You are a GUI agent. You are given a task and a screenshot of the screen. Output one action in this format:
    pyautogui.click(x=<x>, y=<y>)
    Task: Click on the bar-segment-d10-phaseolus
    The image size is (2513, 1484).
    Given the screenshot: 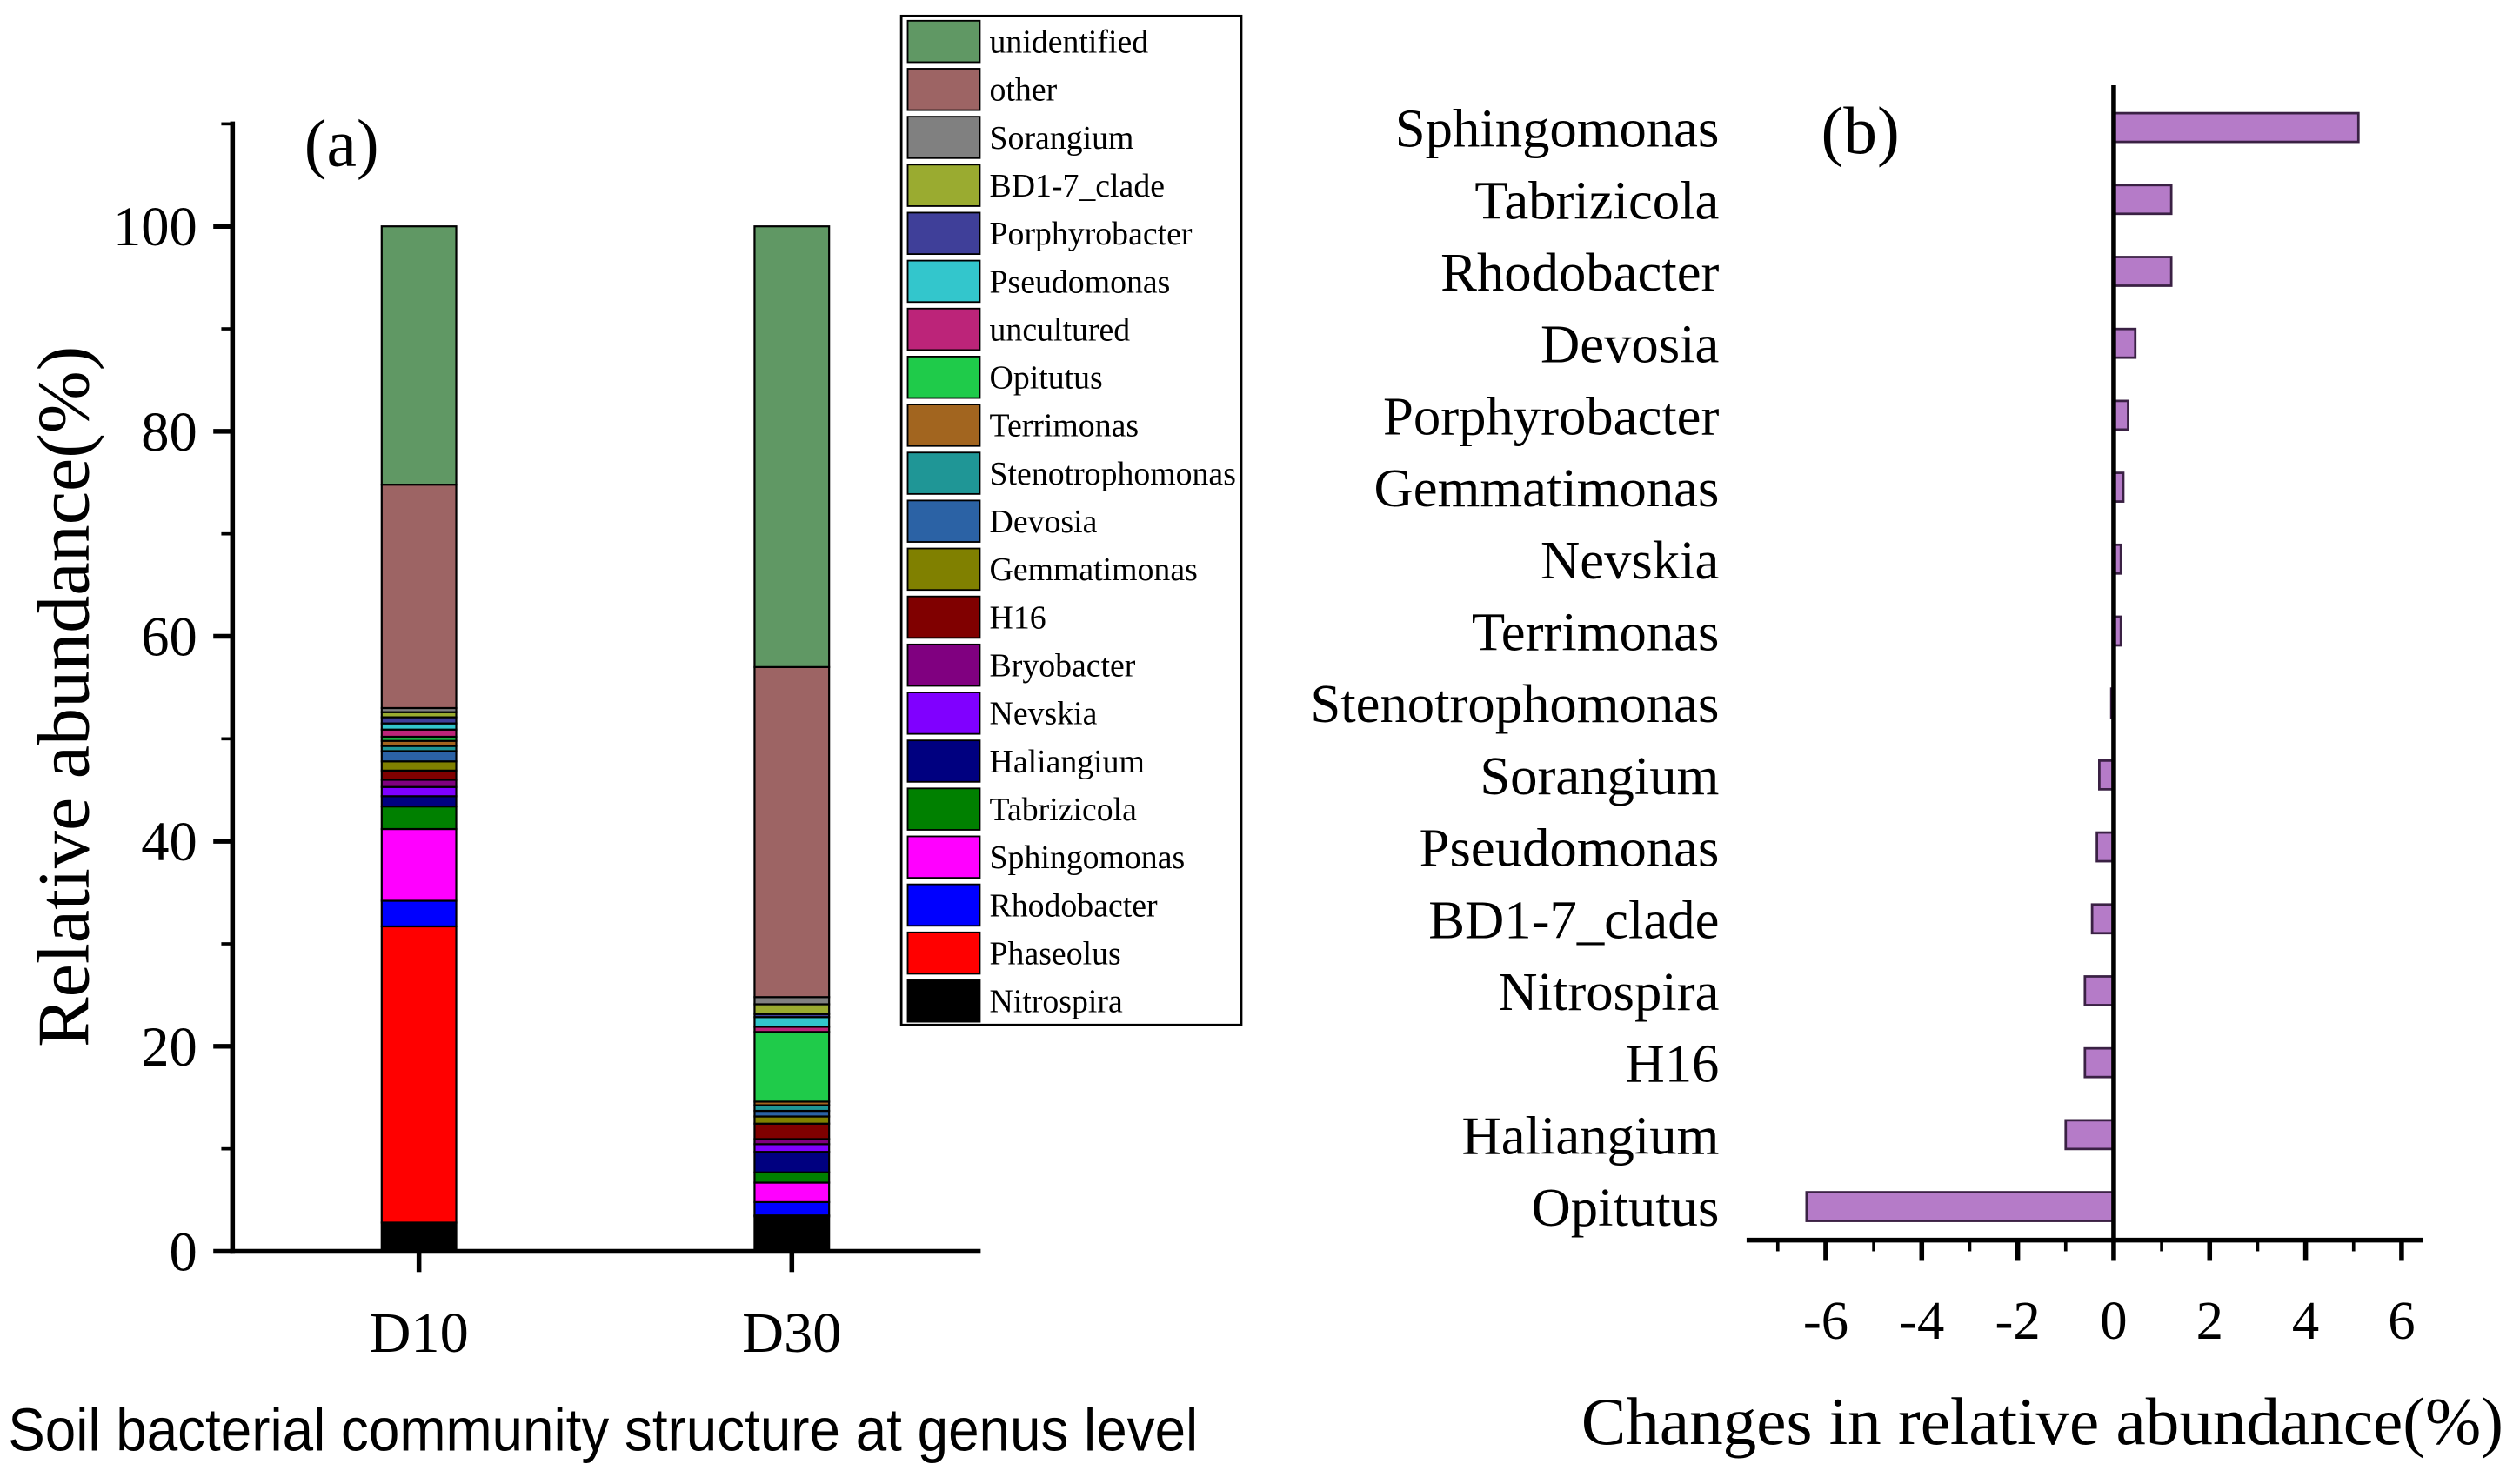 What is the action you would take?
    pyautogui.click(x=419, y=1074)
    